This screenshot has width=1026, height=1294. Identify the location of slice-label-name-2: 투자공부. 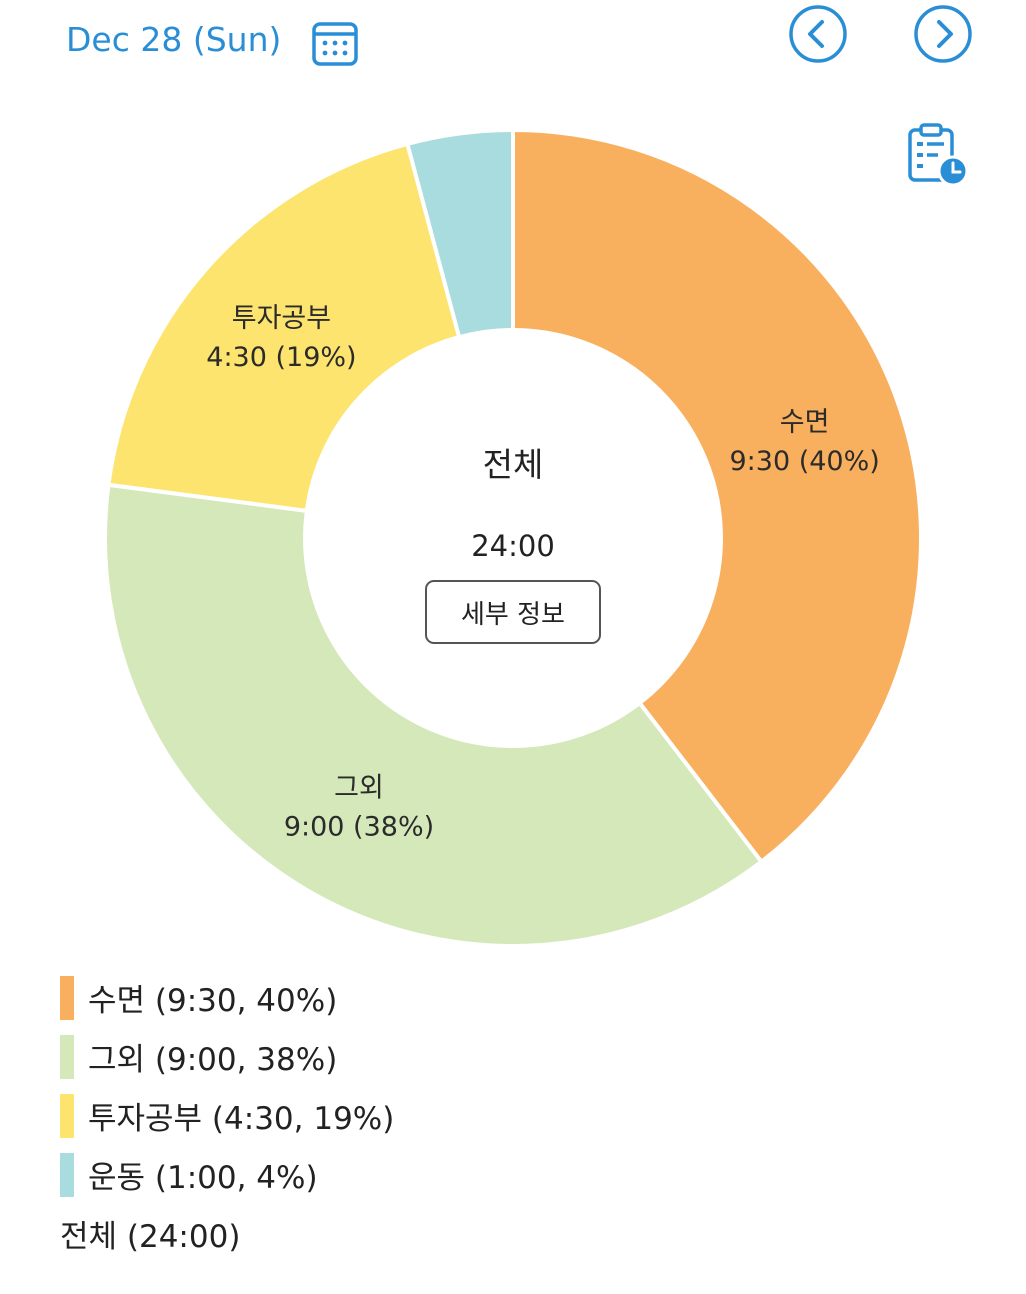
(281, 318).